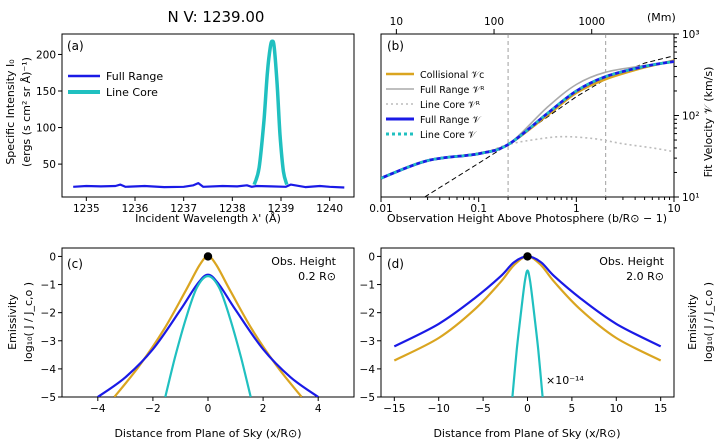 This screenshot has width=723, height=442. I want to click on panel-pd-ytick-label: −5, so click(367, 398).